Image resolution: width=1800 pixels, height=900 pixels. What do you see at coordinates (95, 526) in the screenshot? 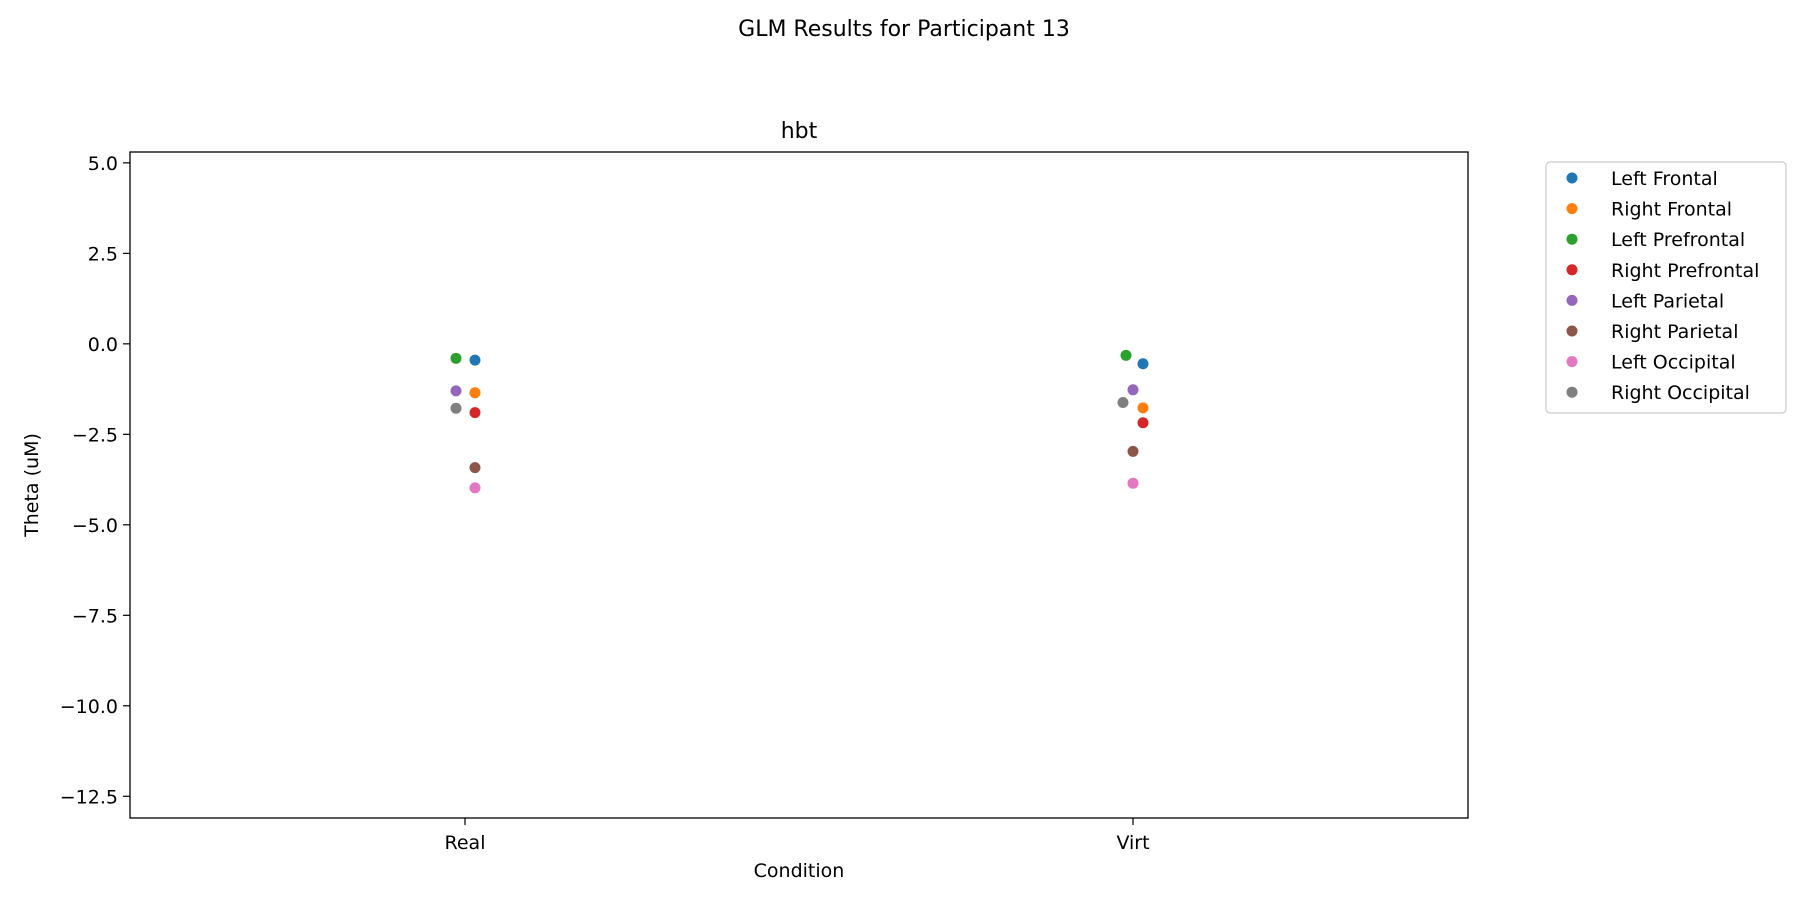
I see `y-tick-label: −5.0` at bounding box center [95, 526].